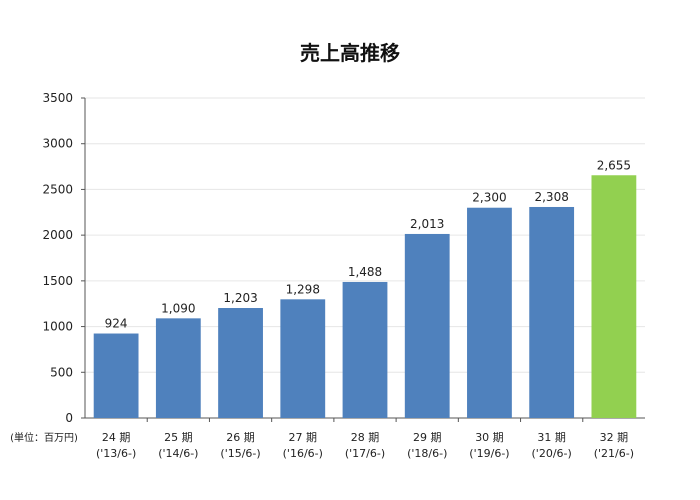 The width and height of the screenshot is (700, 500). I want to click on x-category-period: 31 期, so click(551, 437).